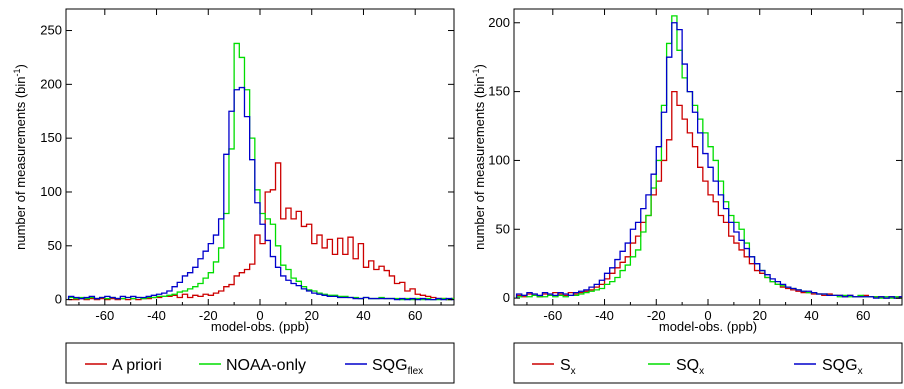 The height and width of the screenshot is (389, 904). What do you see at coordinates (690, 367) in the screenshot?
I see `legend-label-sq-x: SQx` at bounding box center [690, 367].